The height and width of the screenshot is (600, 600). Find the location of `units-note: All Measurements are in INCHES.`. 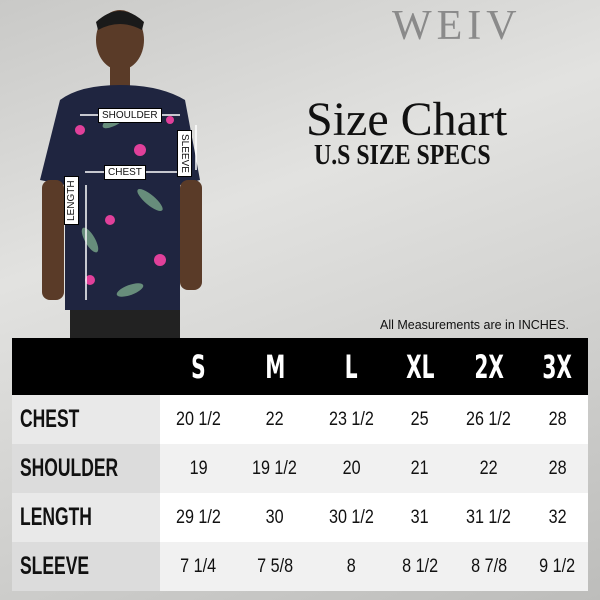

units-note: All Measurements are in INCHES. is located at coordinates (474, 325).